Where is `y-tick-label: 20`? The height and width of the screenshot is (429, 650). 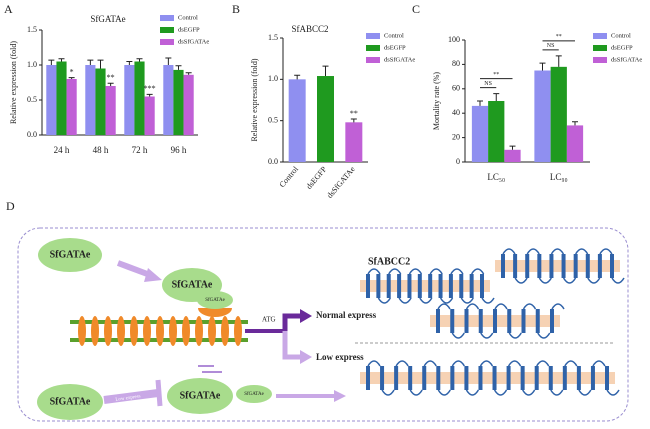 y-tick-label: 20 is located at coordinates (456, 136).